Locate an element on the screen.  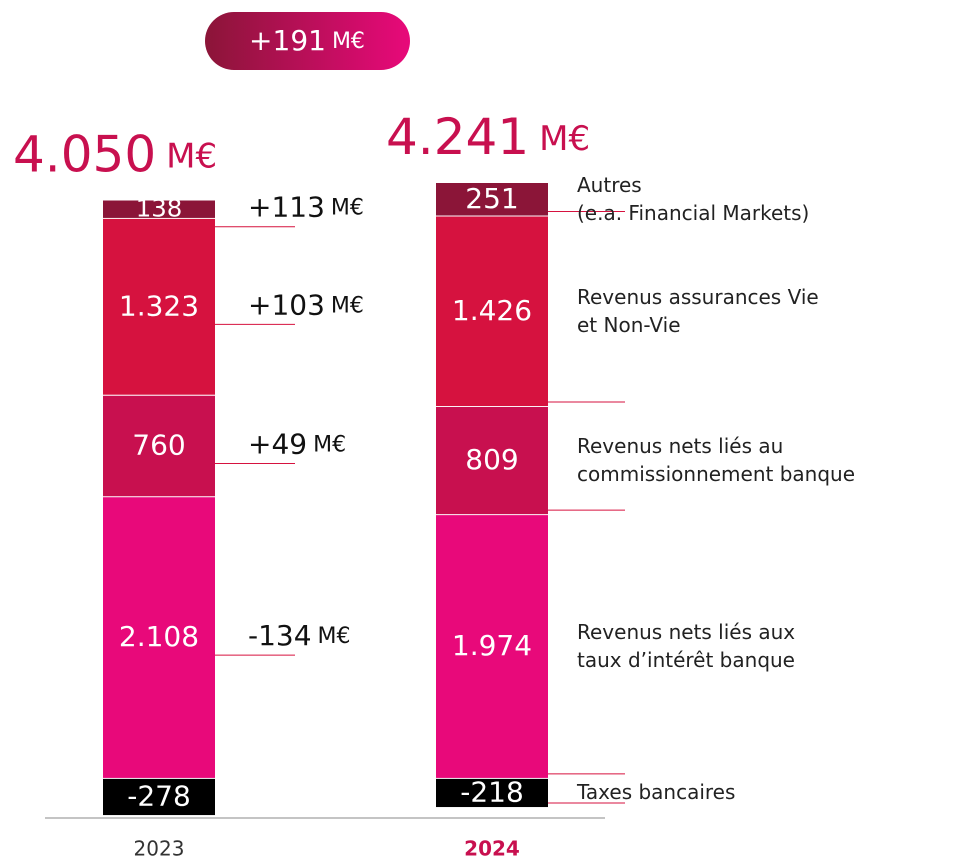
segment-label: 2.108 is located at coordinates (159, 636).